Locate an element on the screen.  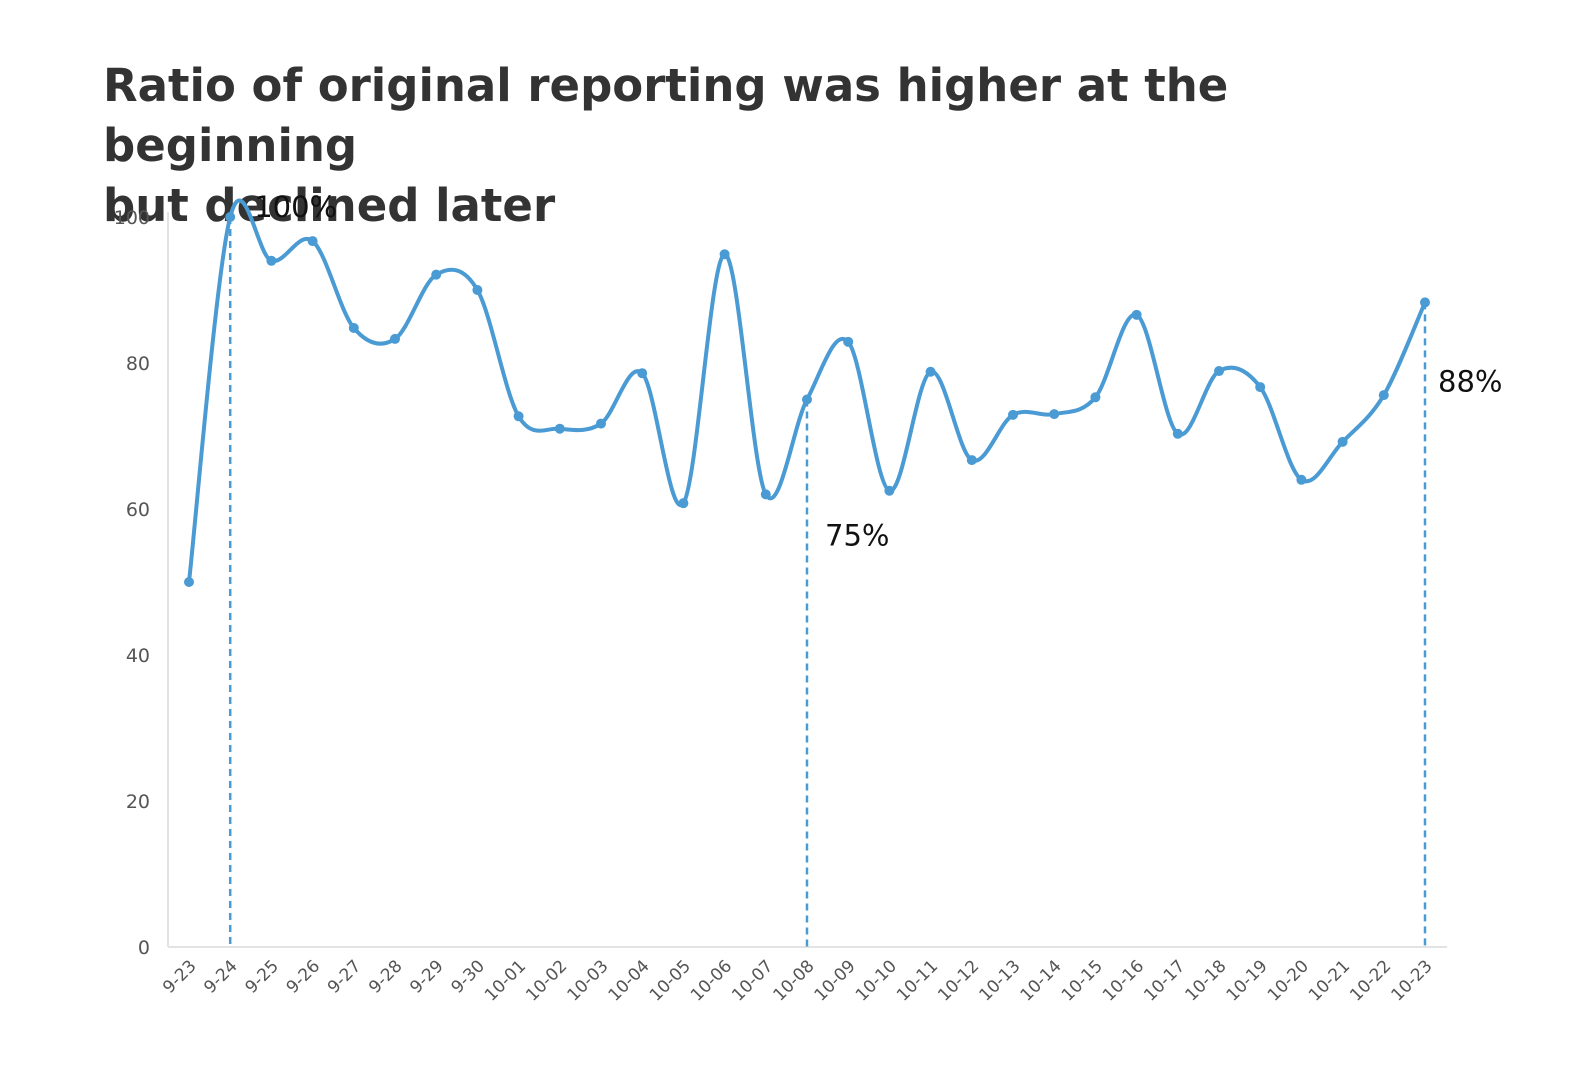
x-tick-label: 9-23 is located at coordinates (179, 976).